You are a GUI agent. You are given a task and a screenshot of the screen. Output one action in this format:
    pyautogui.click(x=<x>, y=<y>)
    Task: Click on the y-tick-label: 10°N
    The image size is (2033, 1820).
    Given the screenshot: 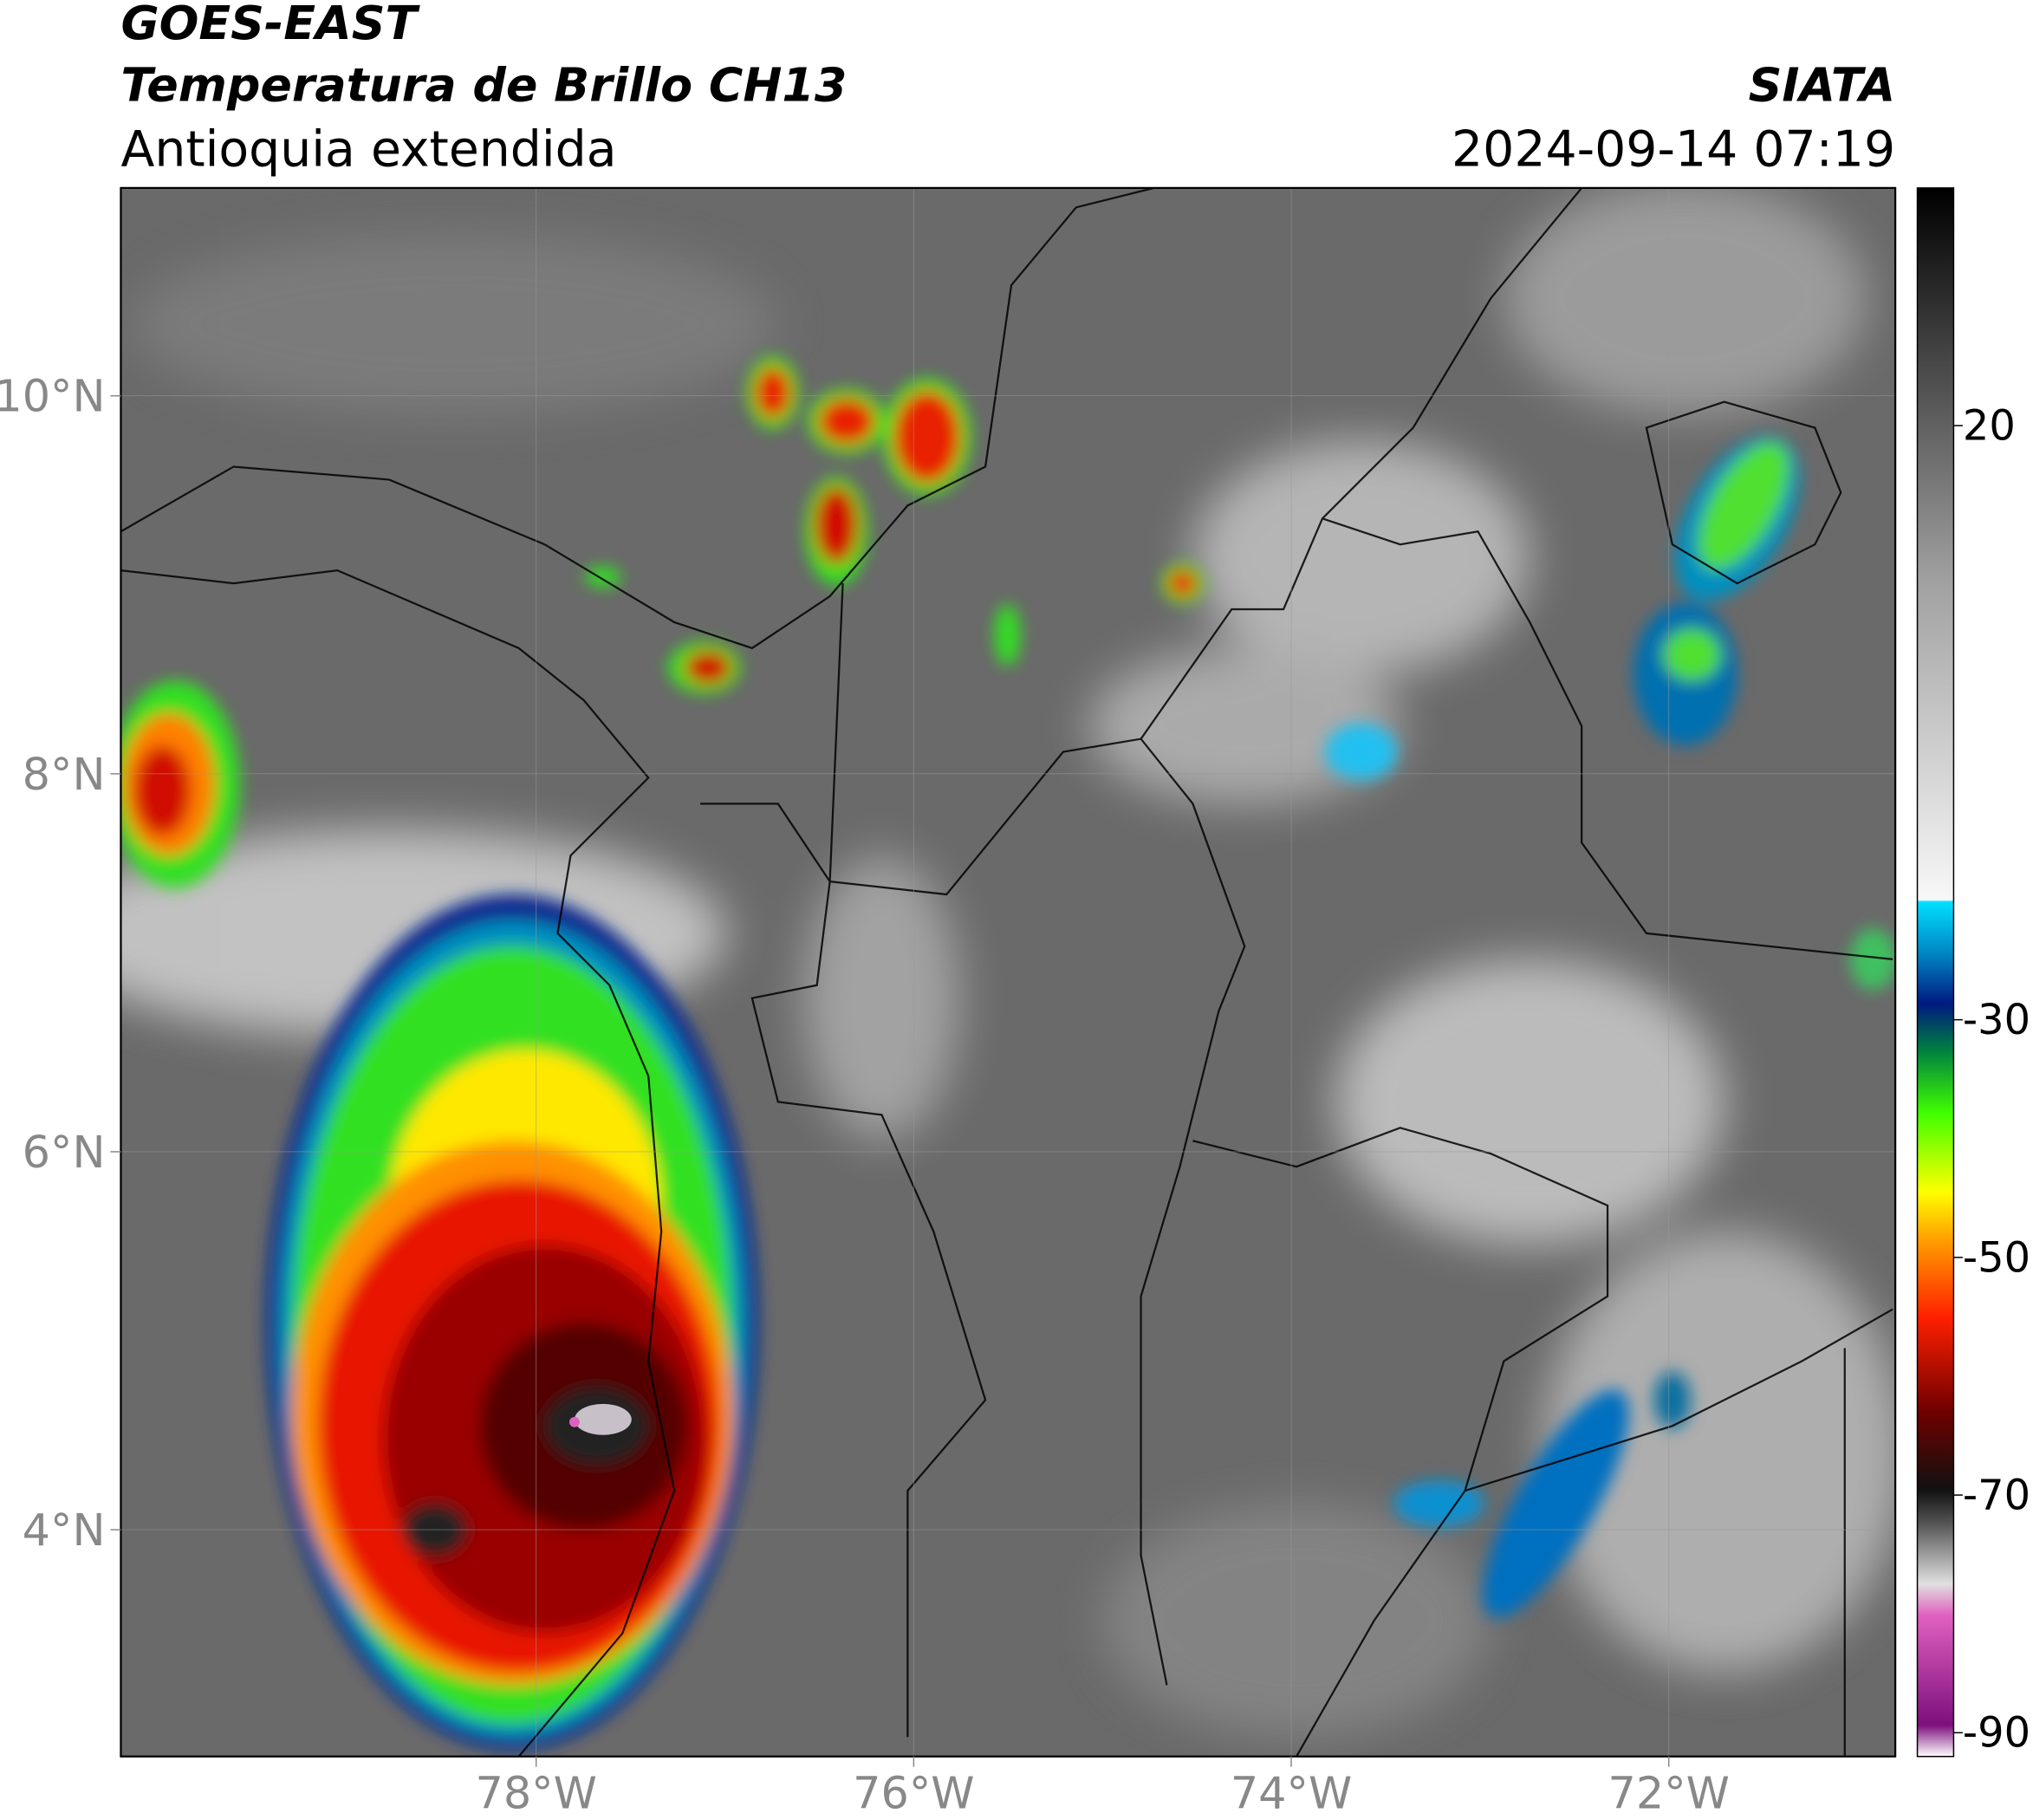 What is the action you would take?
    pyautogui.click(x=53, y=396)
    